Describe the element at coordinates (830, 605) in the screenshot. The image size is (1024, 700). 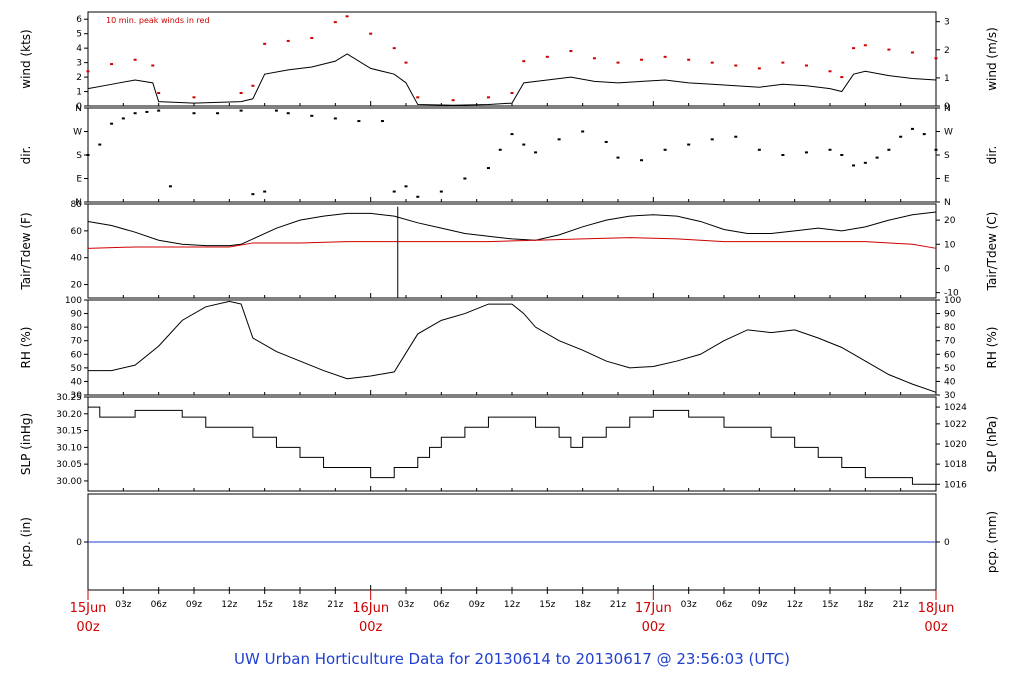
I see `time-tick-label: 15z` at that location.